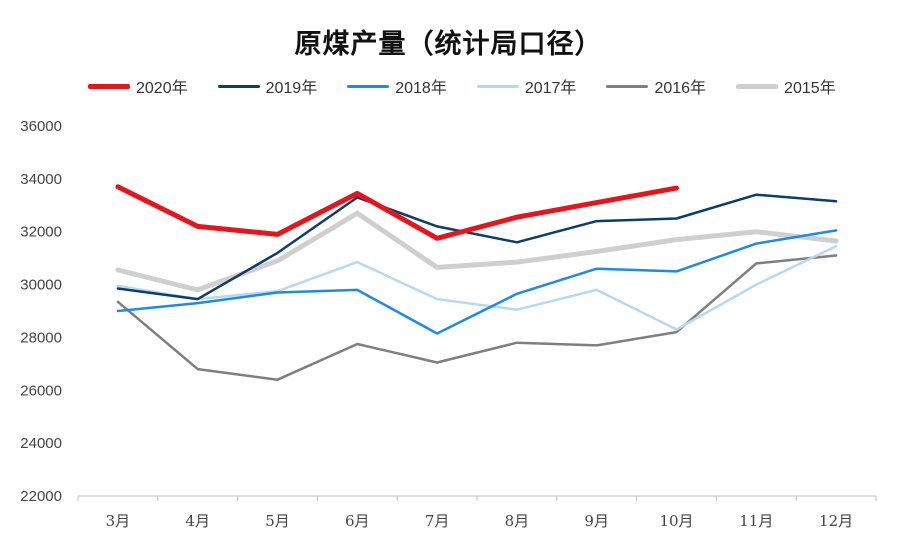 This screenshot has height=546, width=897. I want to click on legend-label: 2019年, so click(291, 88).